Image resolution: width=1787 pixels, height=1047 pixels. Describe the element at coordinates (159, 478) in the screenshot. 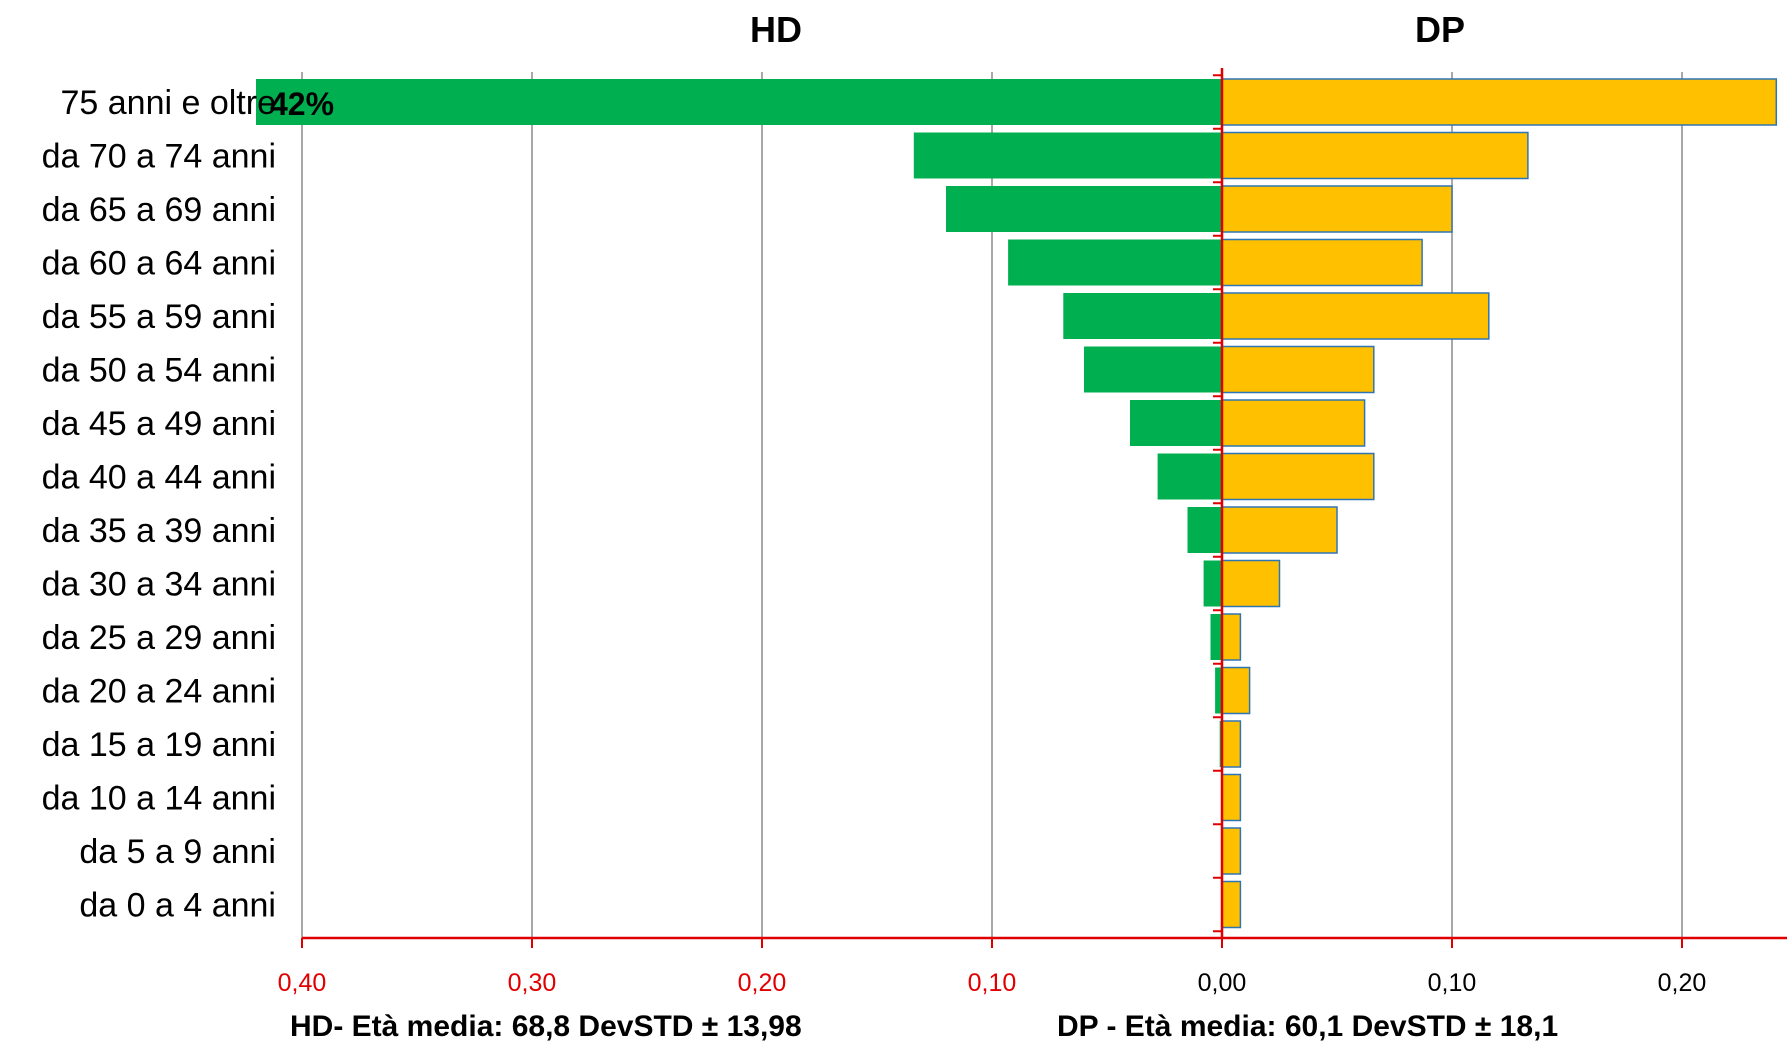

I see `category-label: da 40 a 44 anni` at that location.